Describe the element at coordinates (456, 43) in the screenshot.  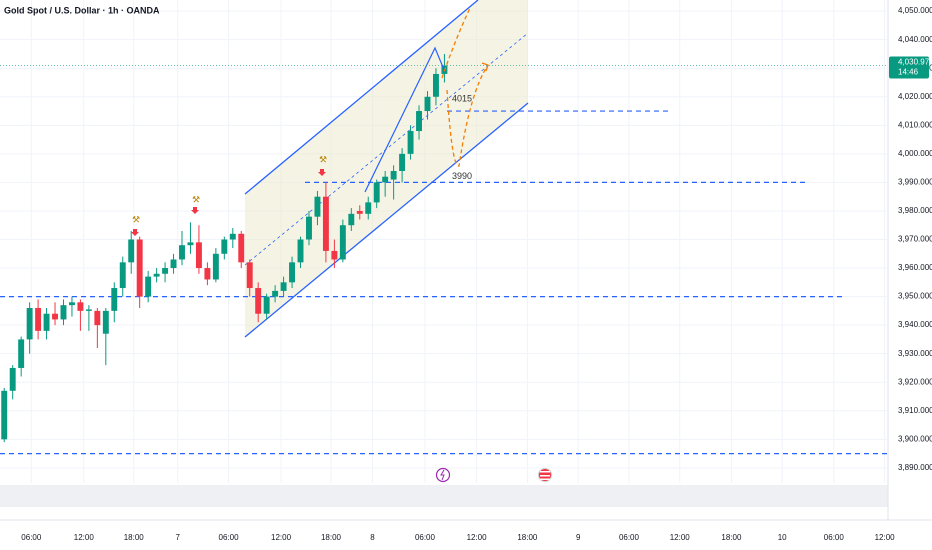
I see `projection-up` at that location.